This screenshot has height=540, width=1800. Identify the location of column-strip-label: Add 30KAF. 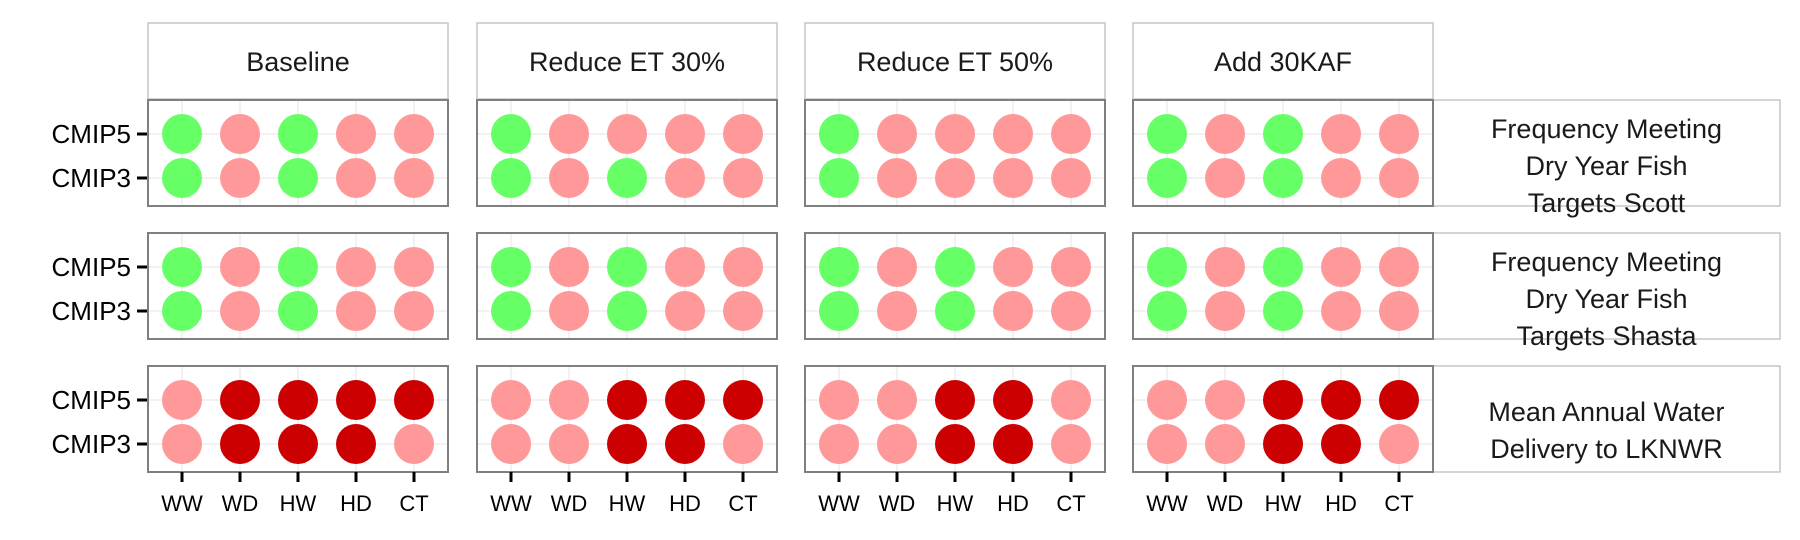
(1283, 62).